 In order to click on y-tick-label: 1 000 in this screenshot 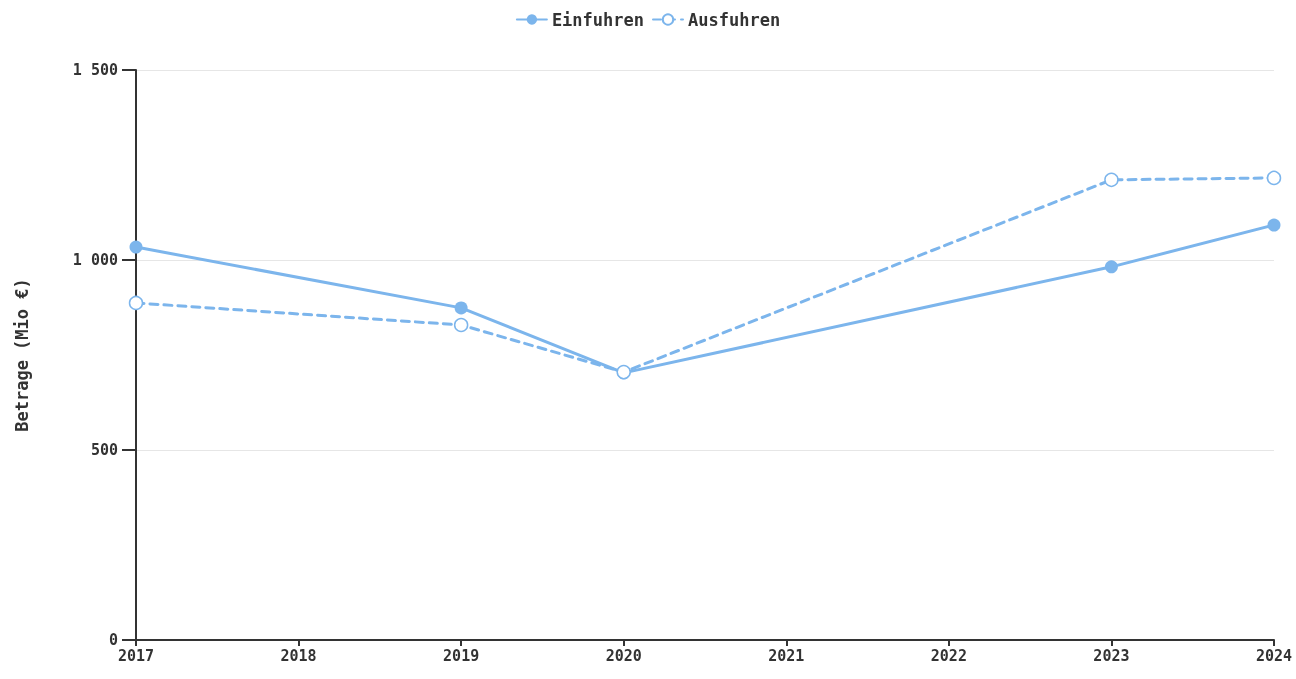, I will do `click(95, 260)`.